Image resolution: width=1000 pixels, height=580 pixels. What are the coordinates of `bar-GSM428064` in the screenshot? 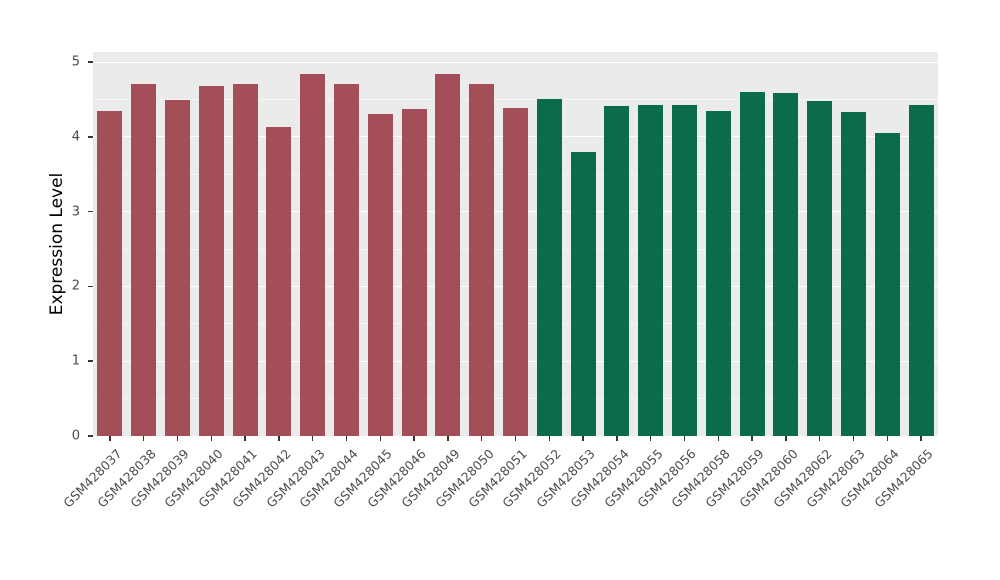 It's located at (887, 284).